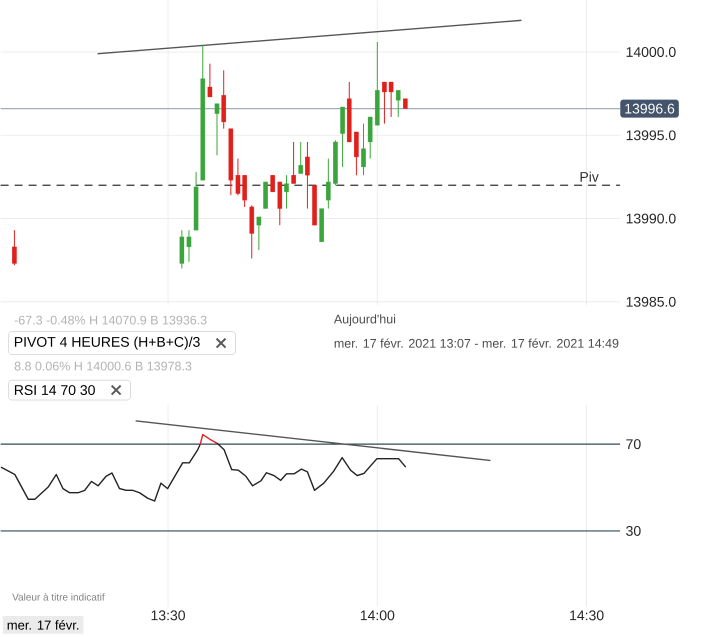 The height and width of the screenshot is (637, 720). I want to click on text: -67.3 -0.48% H 14070.9 B 13936.3, so click(110, 320).